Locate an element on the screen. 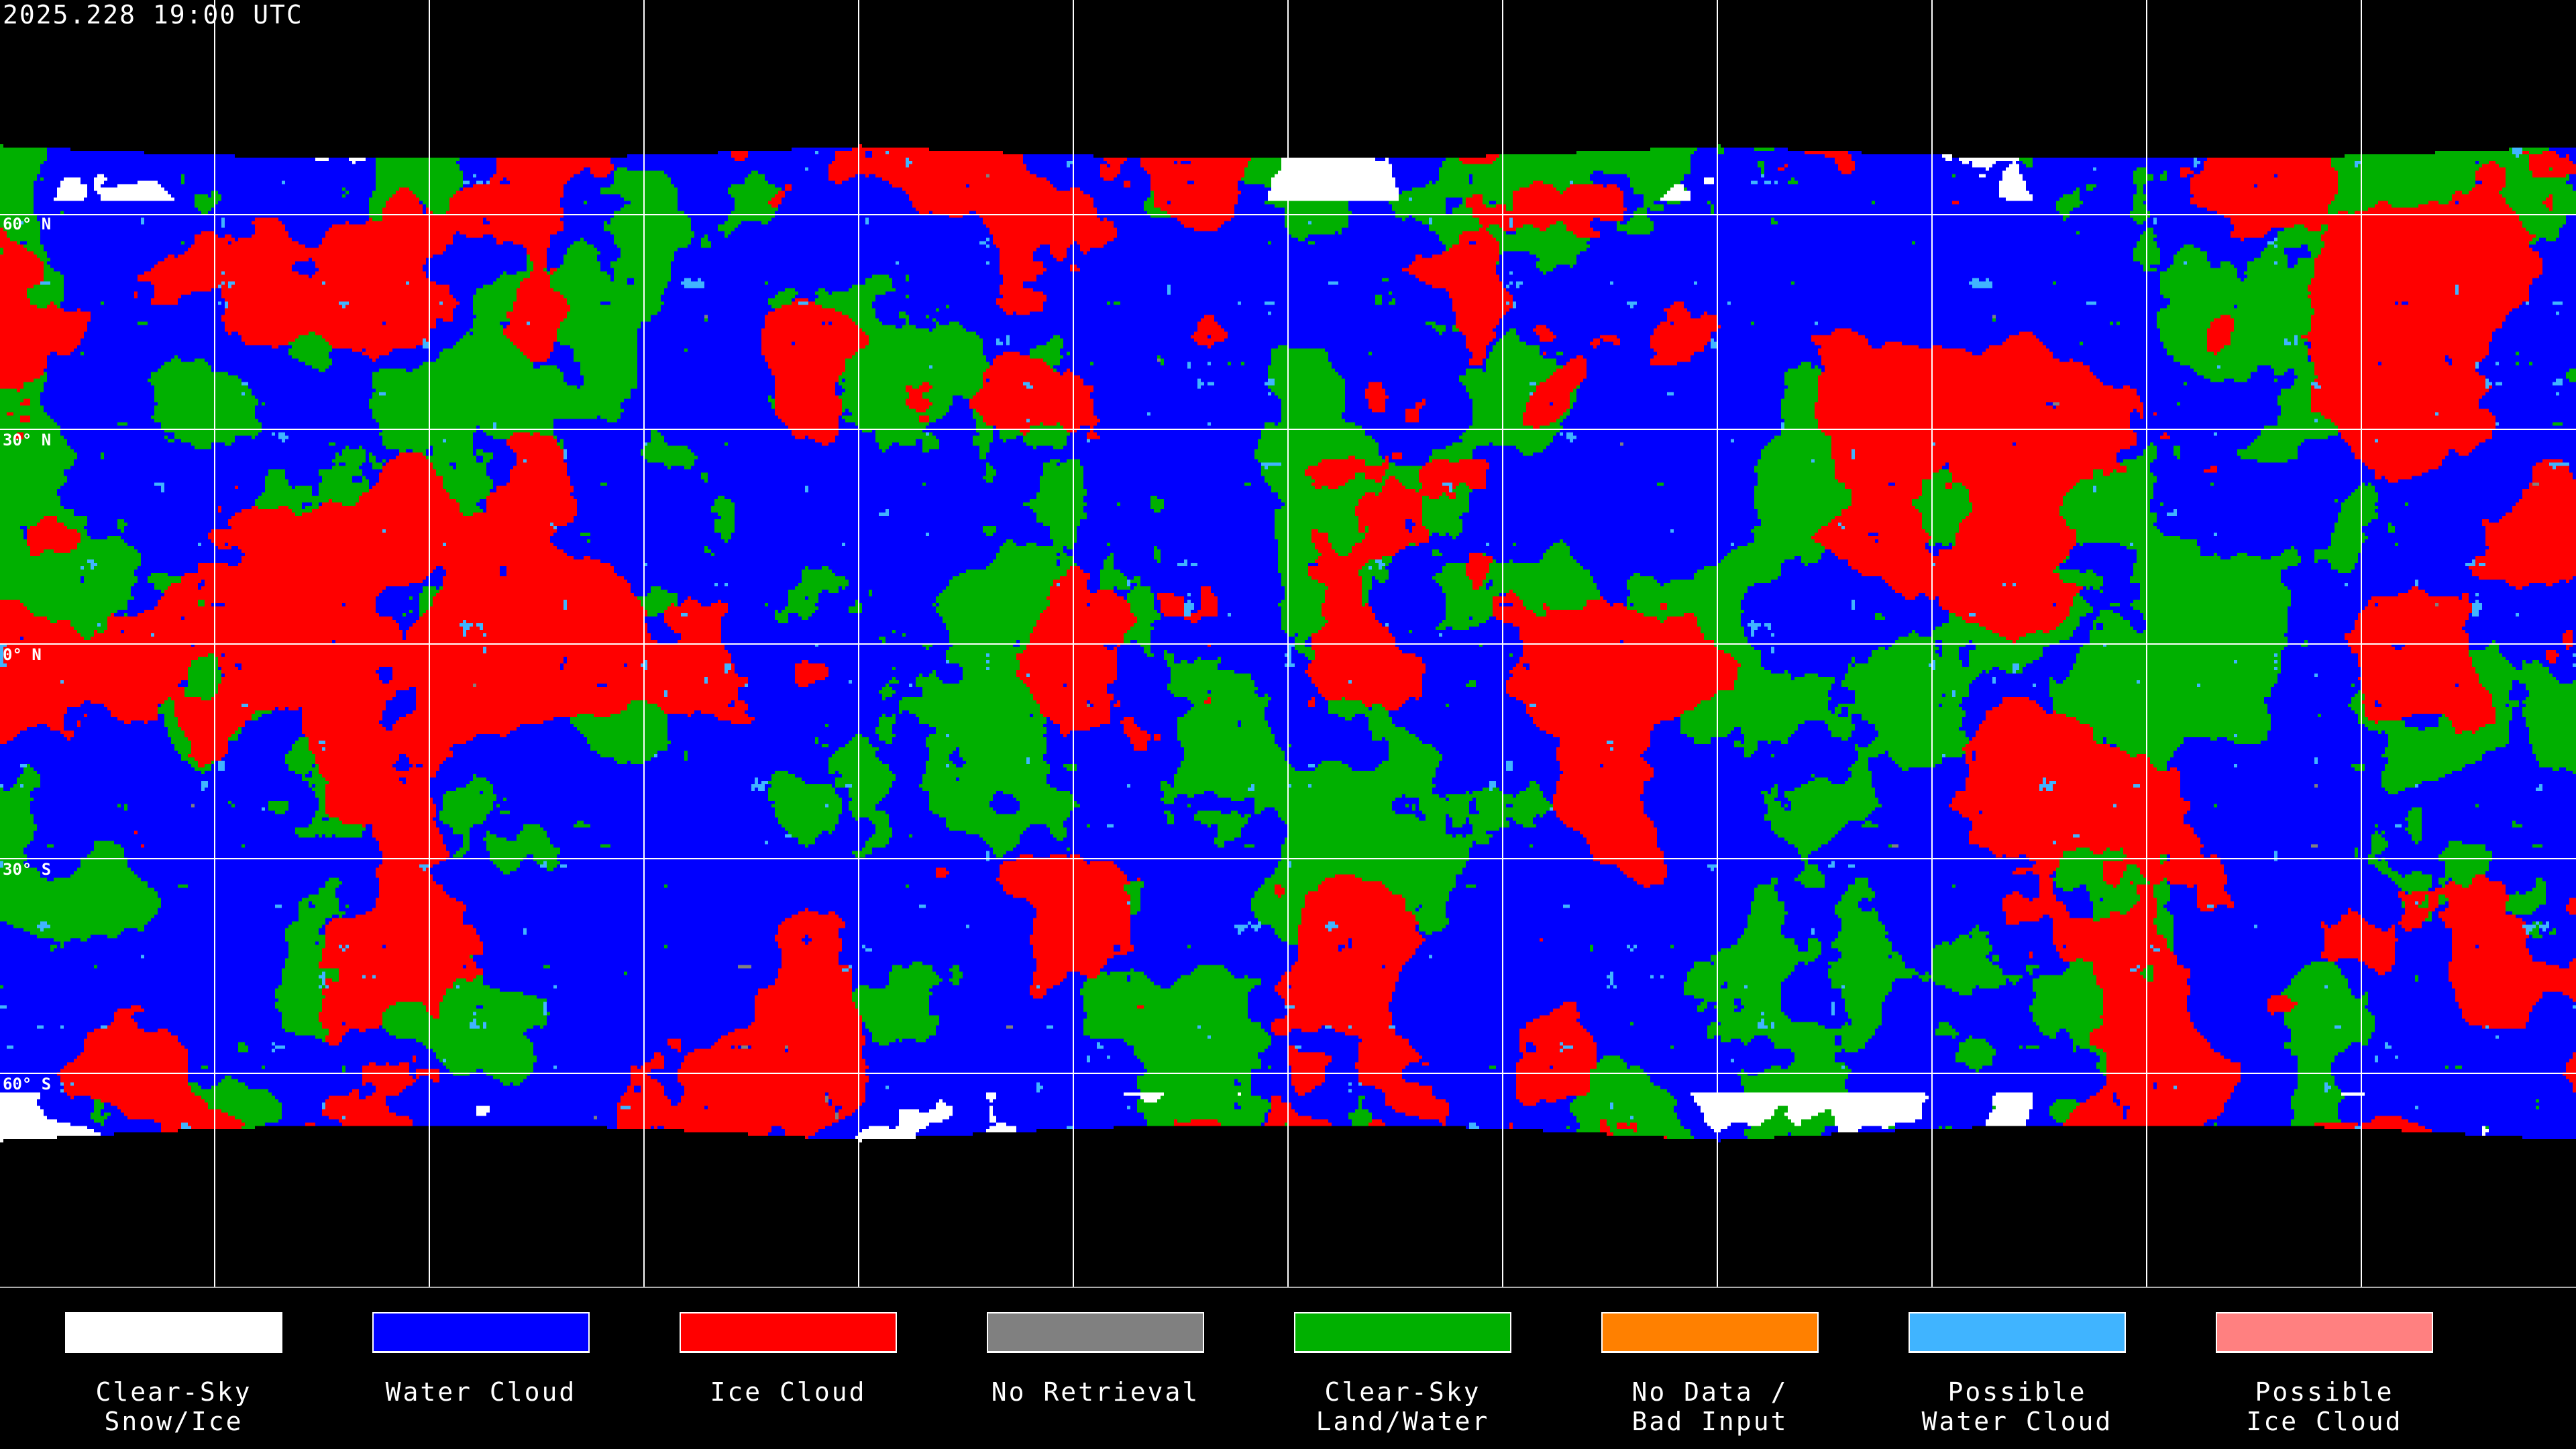 The image size is (2576, 1449). legend-label: No Retrieval is located at coordinates (1095, 1392).